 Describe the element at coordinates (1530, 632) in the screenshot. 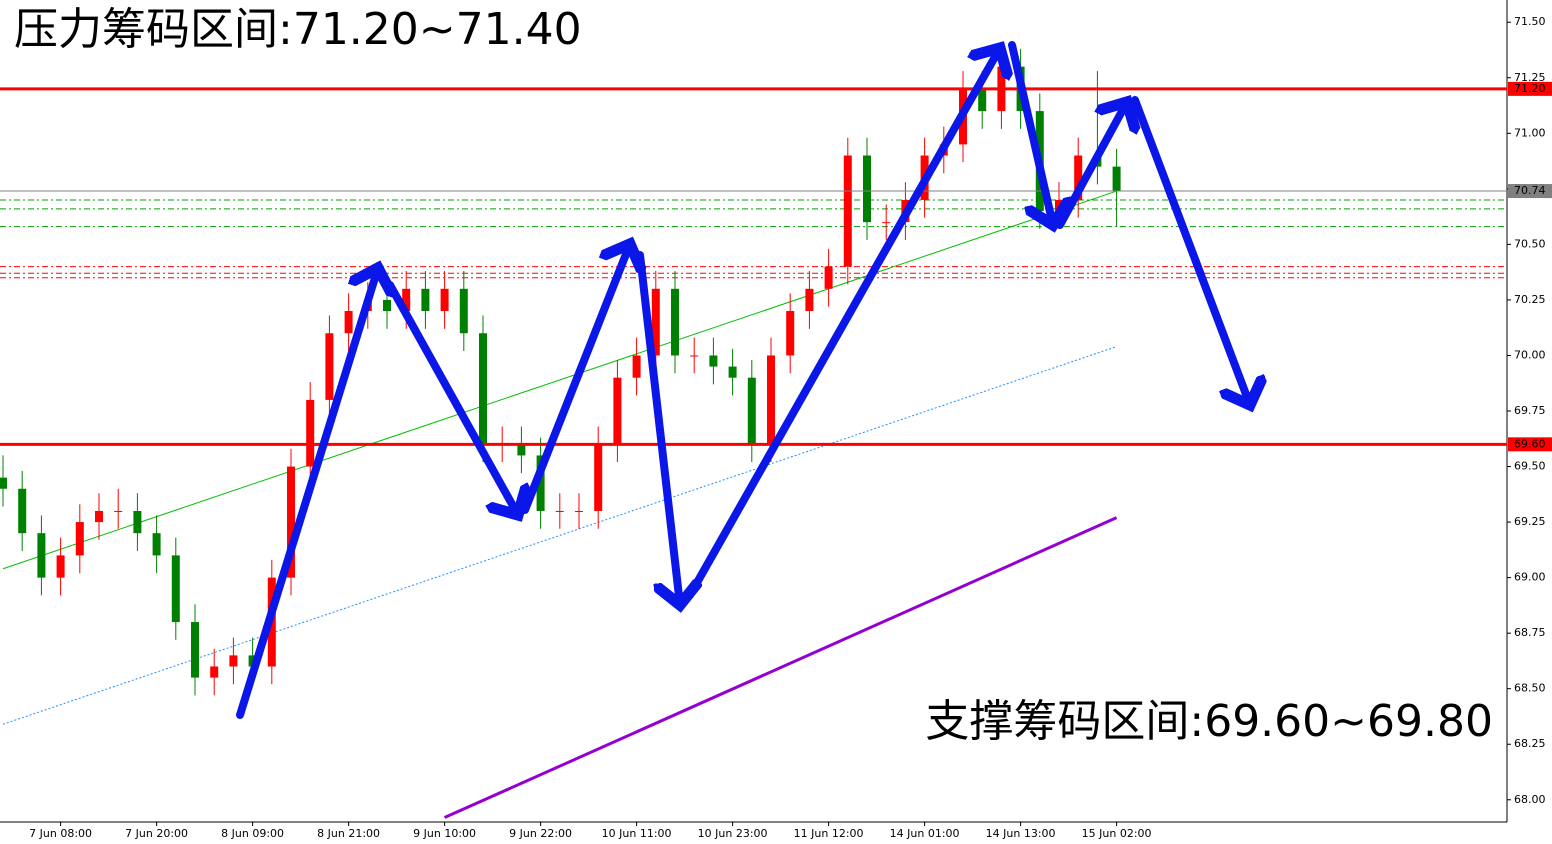

I see `y-tick-label: 68.75` at that location.